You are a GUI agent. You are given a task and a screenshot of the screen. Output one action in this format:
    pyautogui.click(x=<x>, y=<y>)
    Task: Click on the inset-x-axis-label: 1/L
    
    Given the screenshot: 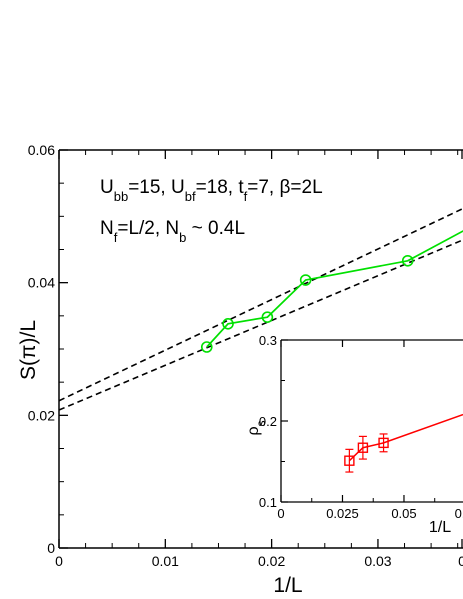 What is the action you would take?
    pyautogui.click(x=440, y=527)
    